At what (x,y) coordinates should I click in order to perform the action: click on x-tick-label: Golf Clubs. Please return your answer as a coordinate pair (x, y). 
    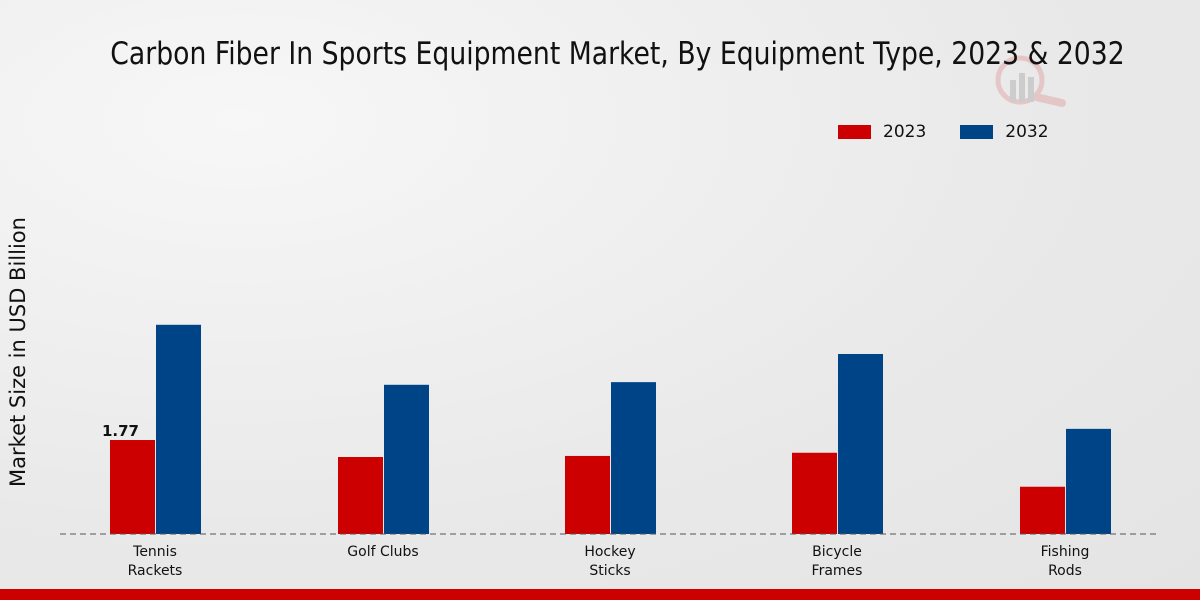
    Looking at the image, I should click on (382, 552).